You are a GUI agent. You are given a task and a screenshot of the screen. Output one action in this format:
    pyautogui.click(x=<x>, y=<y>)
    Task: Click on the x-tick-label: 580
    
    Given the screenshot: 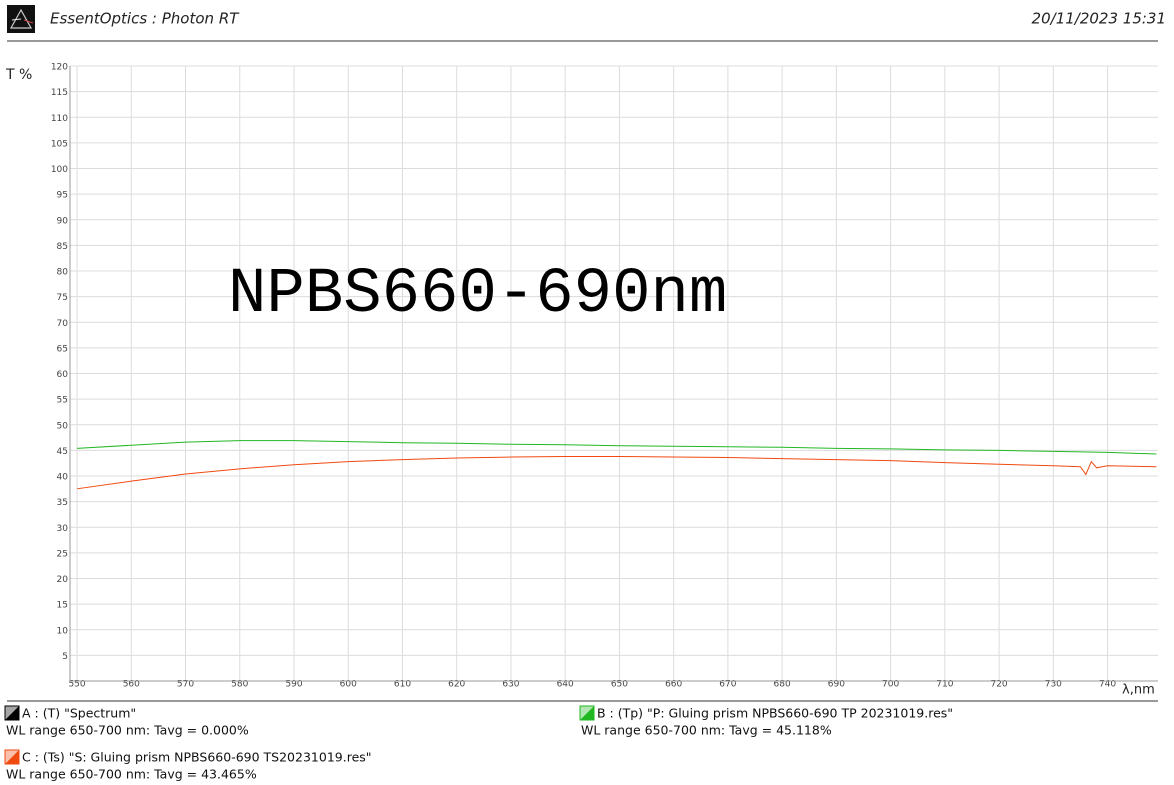 What is the action you would take?
    pyautogui.click(x=239, y=685)
    